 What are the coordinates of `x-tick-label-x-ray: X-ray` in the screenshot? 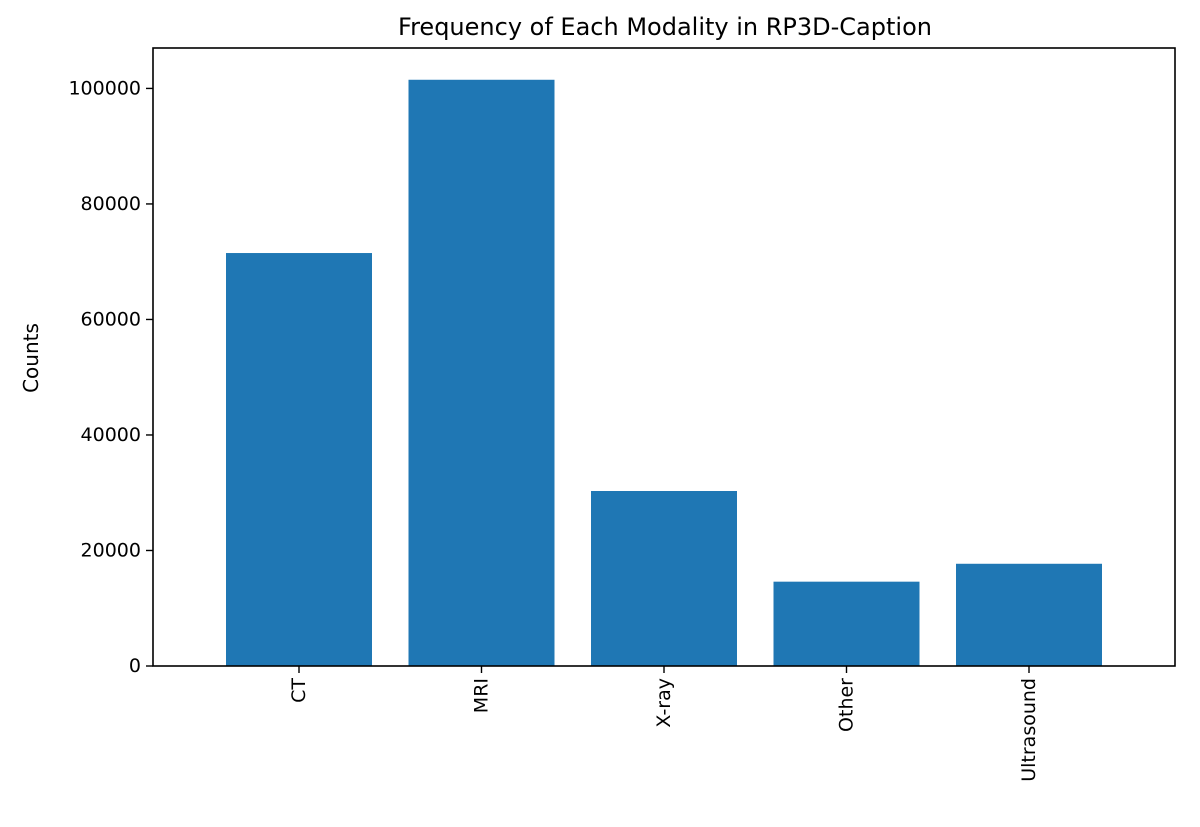 It's located at (664, 703).